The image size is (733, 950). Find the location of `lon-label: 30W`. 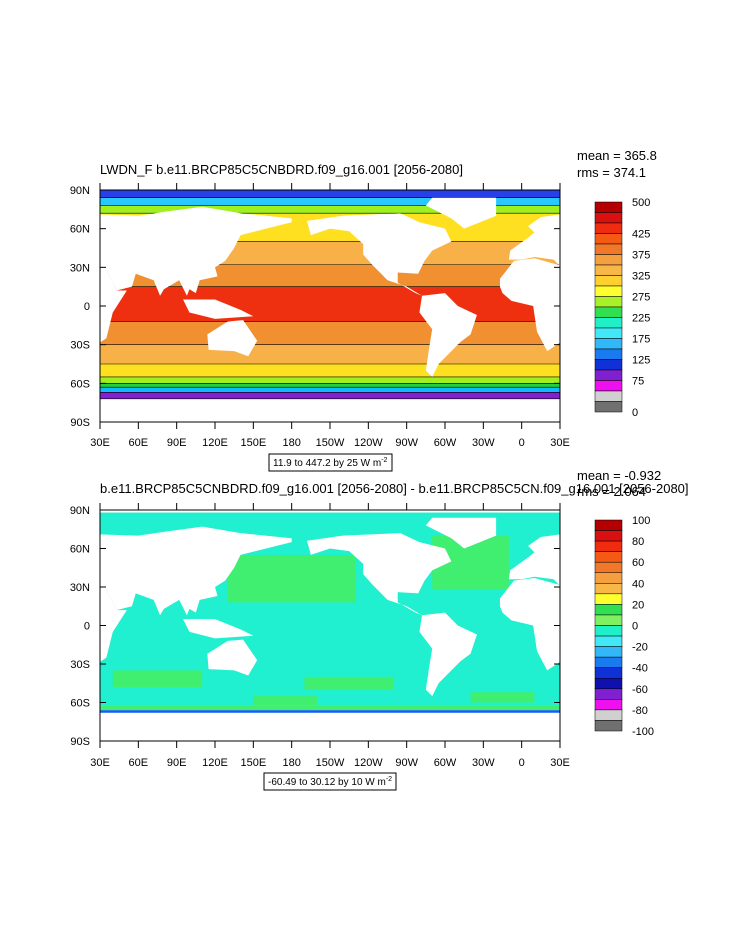

lon-label: 30W is located at coordinates (483, 763).